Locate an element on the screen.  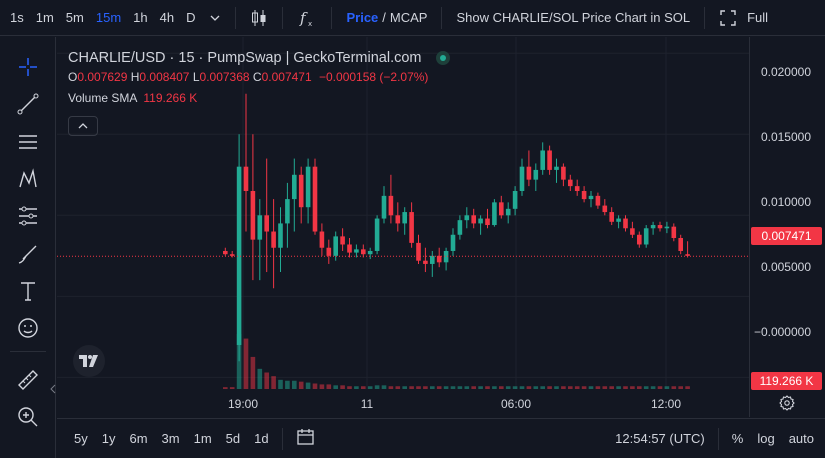
ruler-icon is located at coordinates (28, 380).